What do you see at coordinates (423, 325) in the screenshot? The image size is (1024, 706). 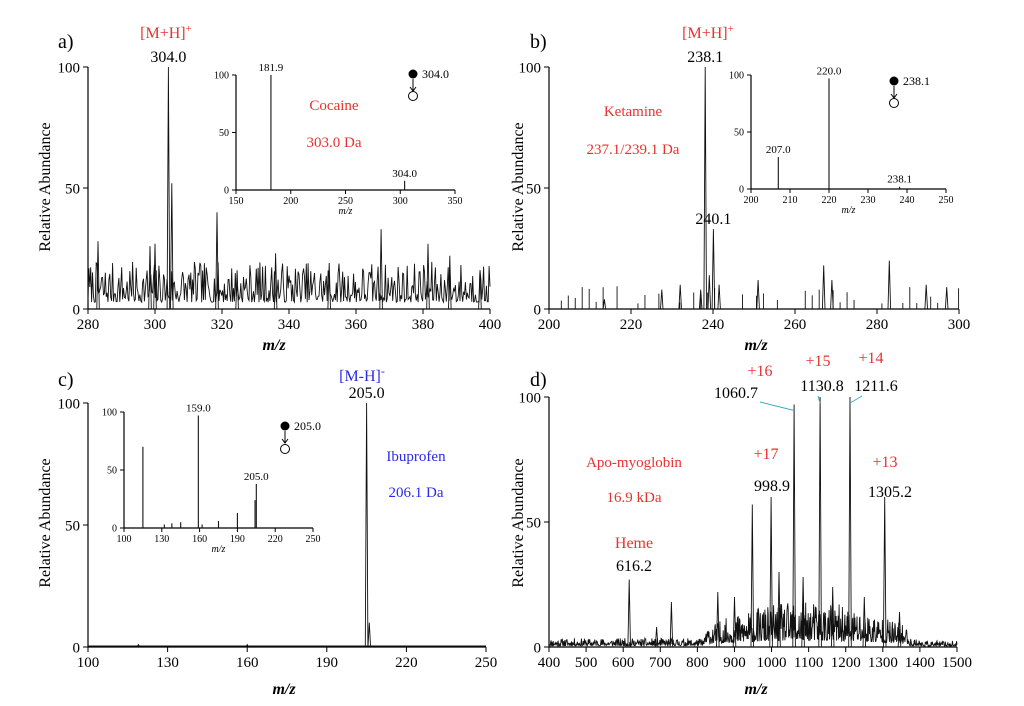 I see `panel-a-x-tick-label: 380` at bounding box center [423, 325].